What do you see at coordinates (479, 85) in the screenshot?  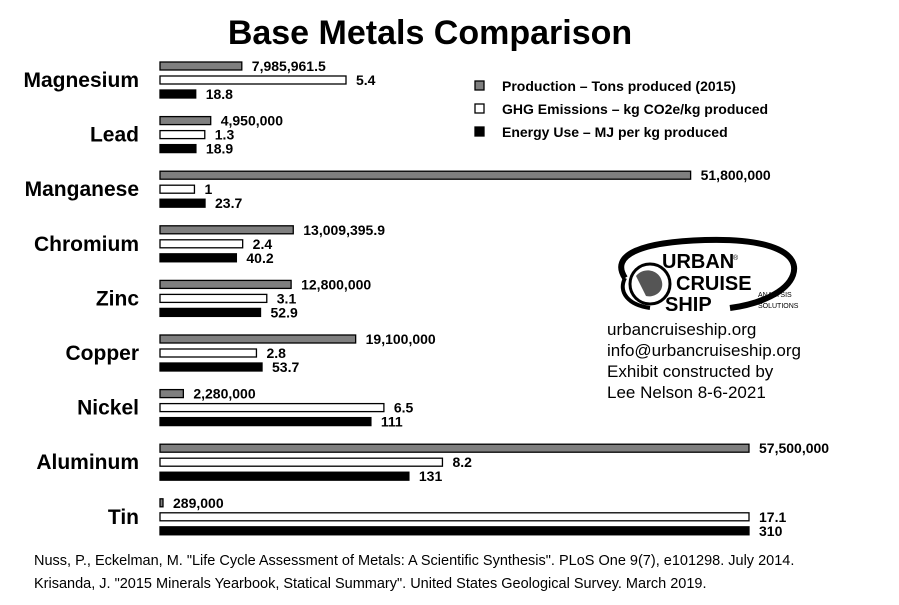 I see `legend-swatch-production` at bounding box center [479, 85].